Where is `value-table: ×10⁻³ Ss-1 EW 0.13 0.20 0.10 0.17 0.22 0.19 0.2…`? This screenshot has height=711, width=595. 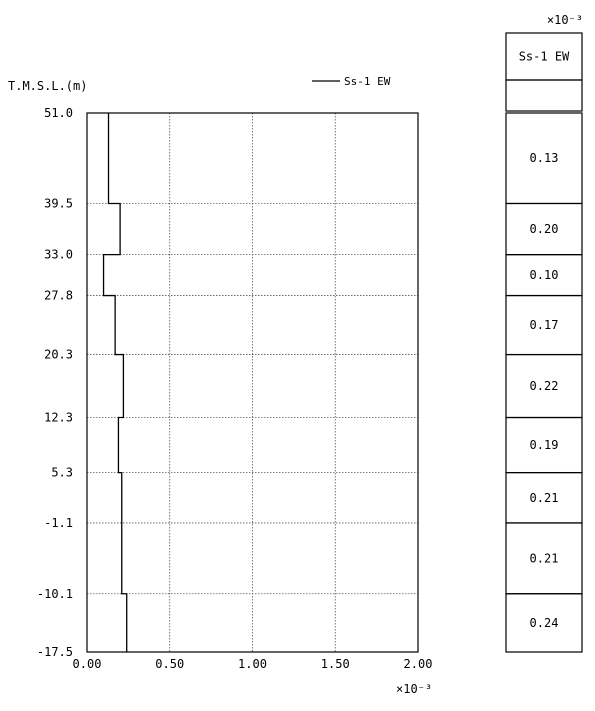 value-table: ×10⁻³ Ss-1 EW 0.13 0.20 0.10 0.17 0.22 0.19 0.2… is located at coordinates (544, 333).